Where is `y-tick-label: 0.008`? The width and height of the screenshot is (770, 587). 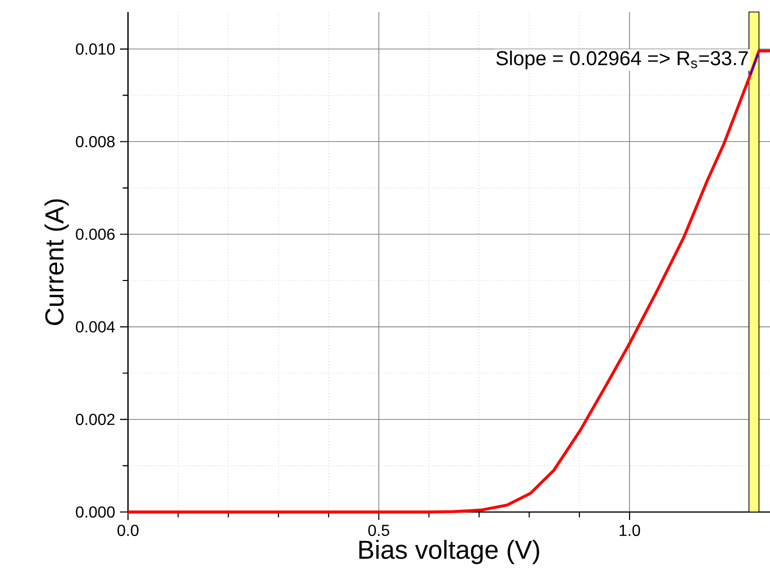 y-tick-label: 0.008 is located at coordinates (95, 142).